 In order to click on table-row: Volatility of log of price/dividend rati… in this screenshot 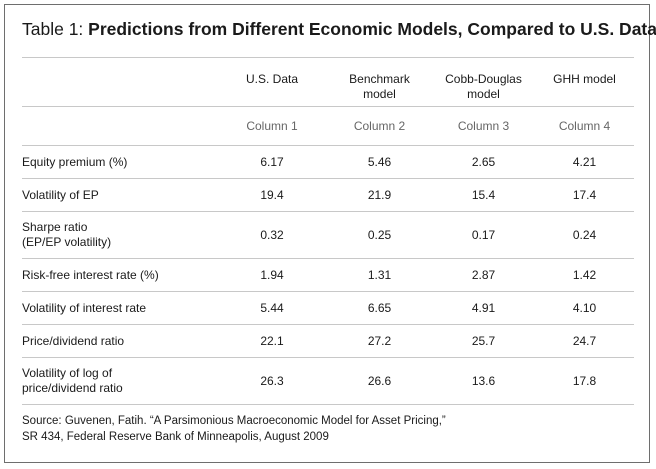, I will do `click(328, 381)`.